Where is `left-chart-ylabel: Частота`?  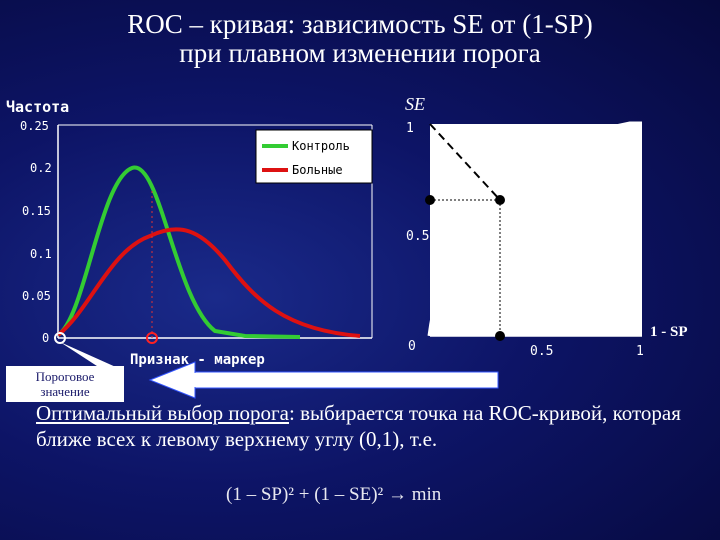 left-chart-ylabel: Частота is located at coordinates (37, 107).